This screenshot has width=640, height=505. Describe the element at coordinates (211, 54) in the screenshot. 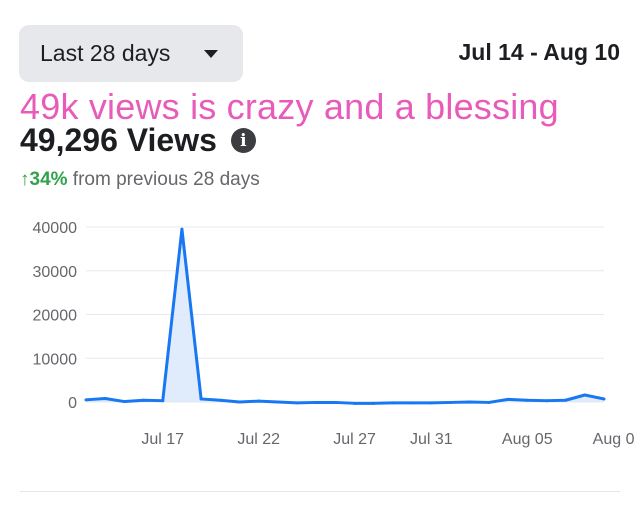

I see `caret-down-icon` at that location.